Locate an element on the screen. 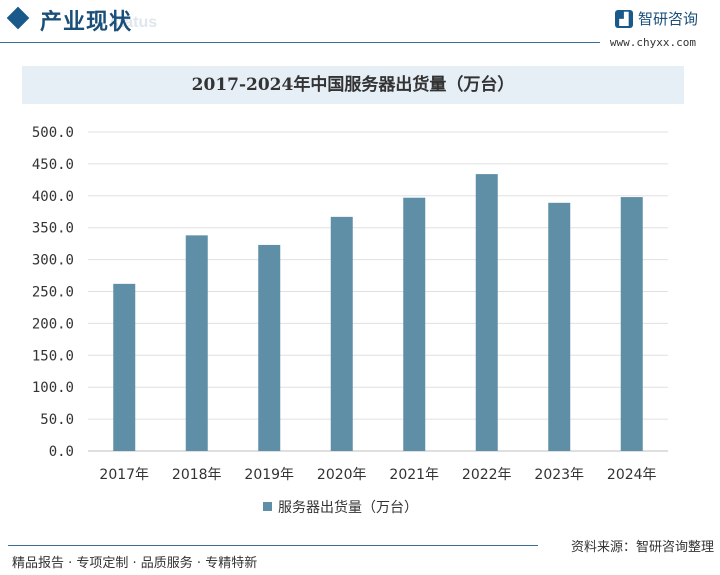  section-title: 产业现状 is located at coordinates (86, 22).